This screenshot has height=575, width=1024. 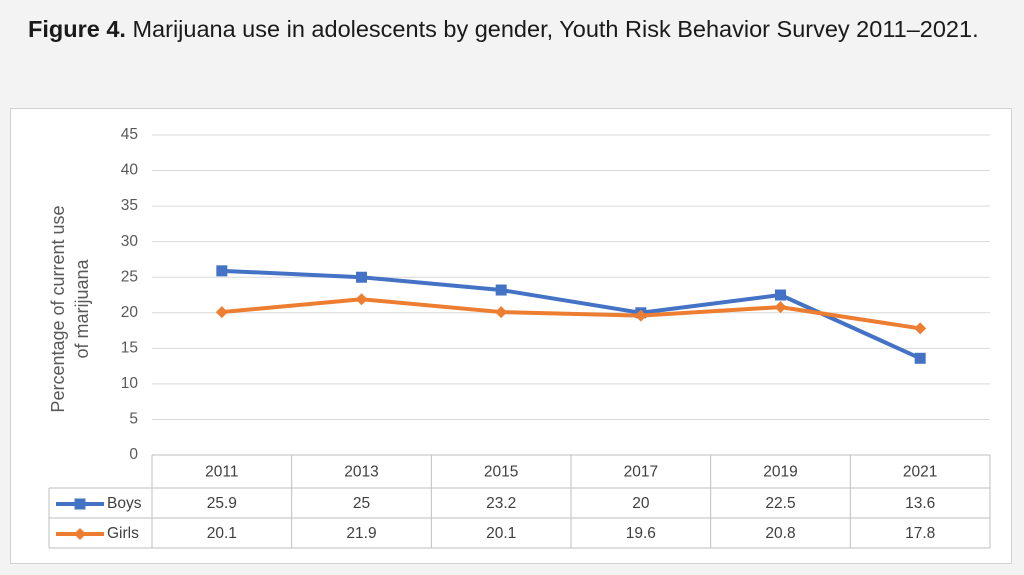 I want to click on x-tick-label: 2011, so click(x=221, y=472).